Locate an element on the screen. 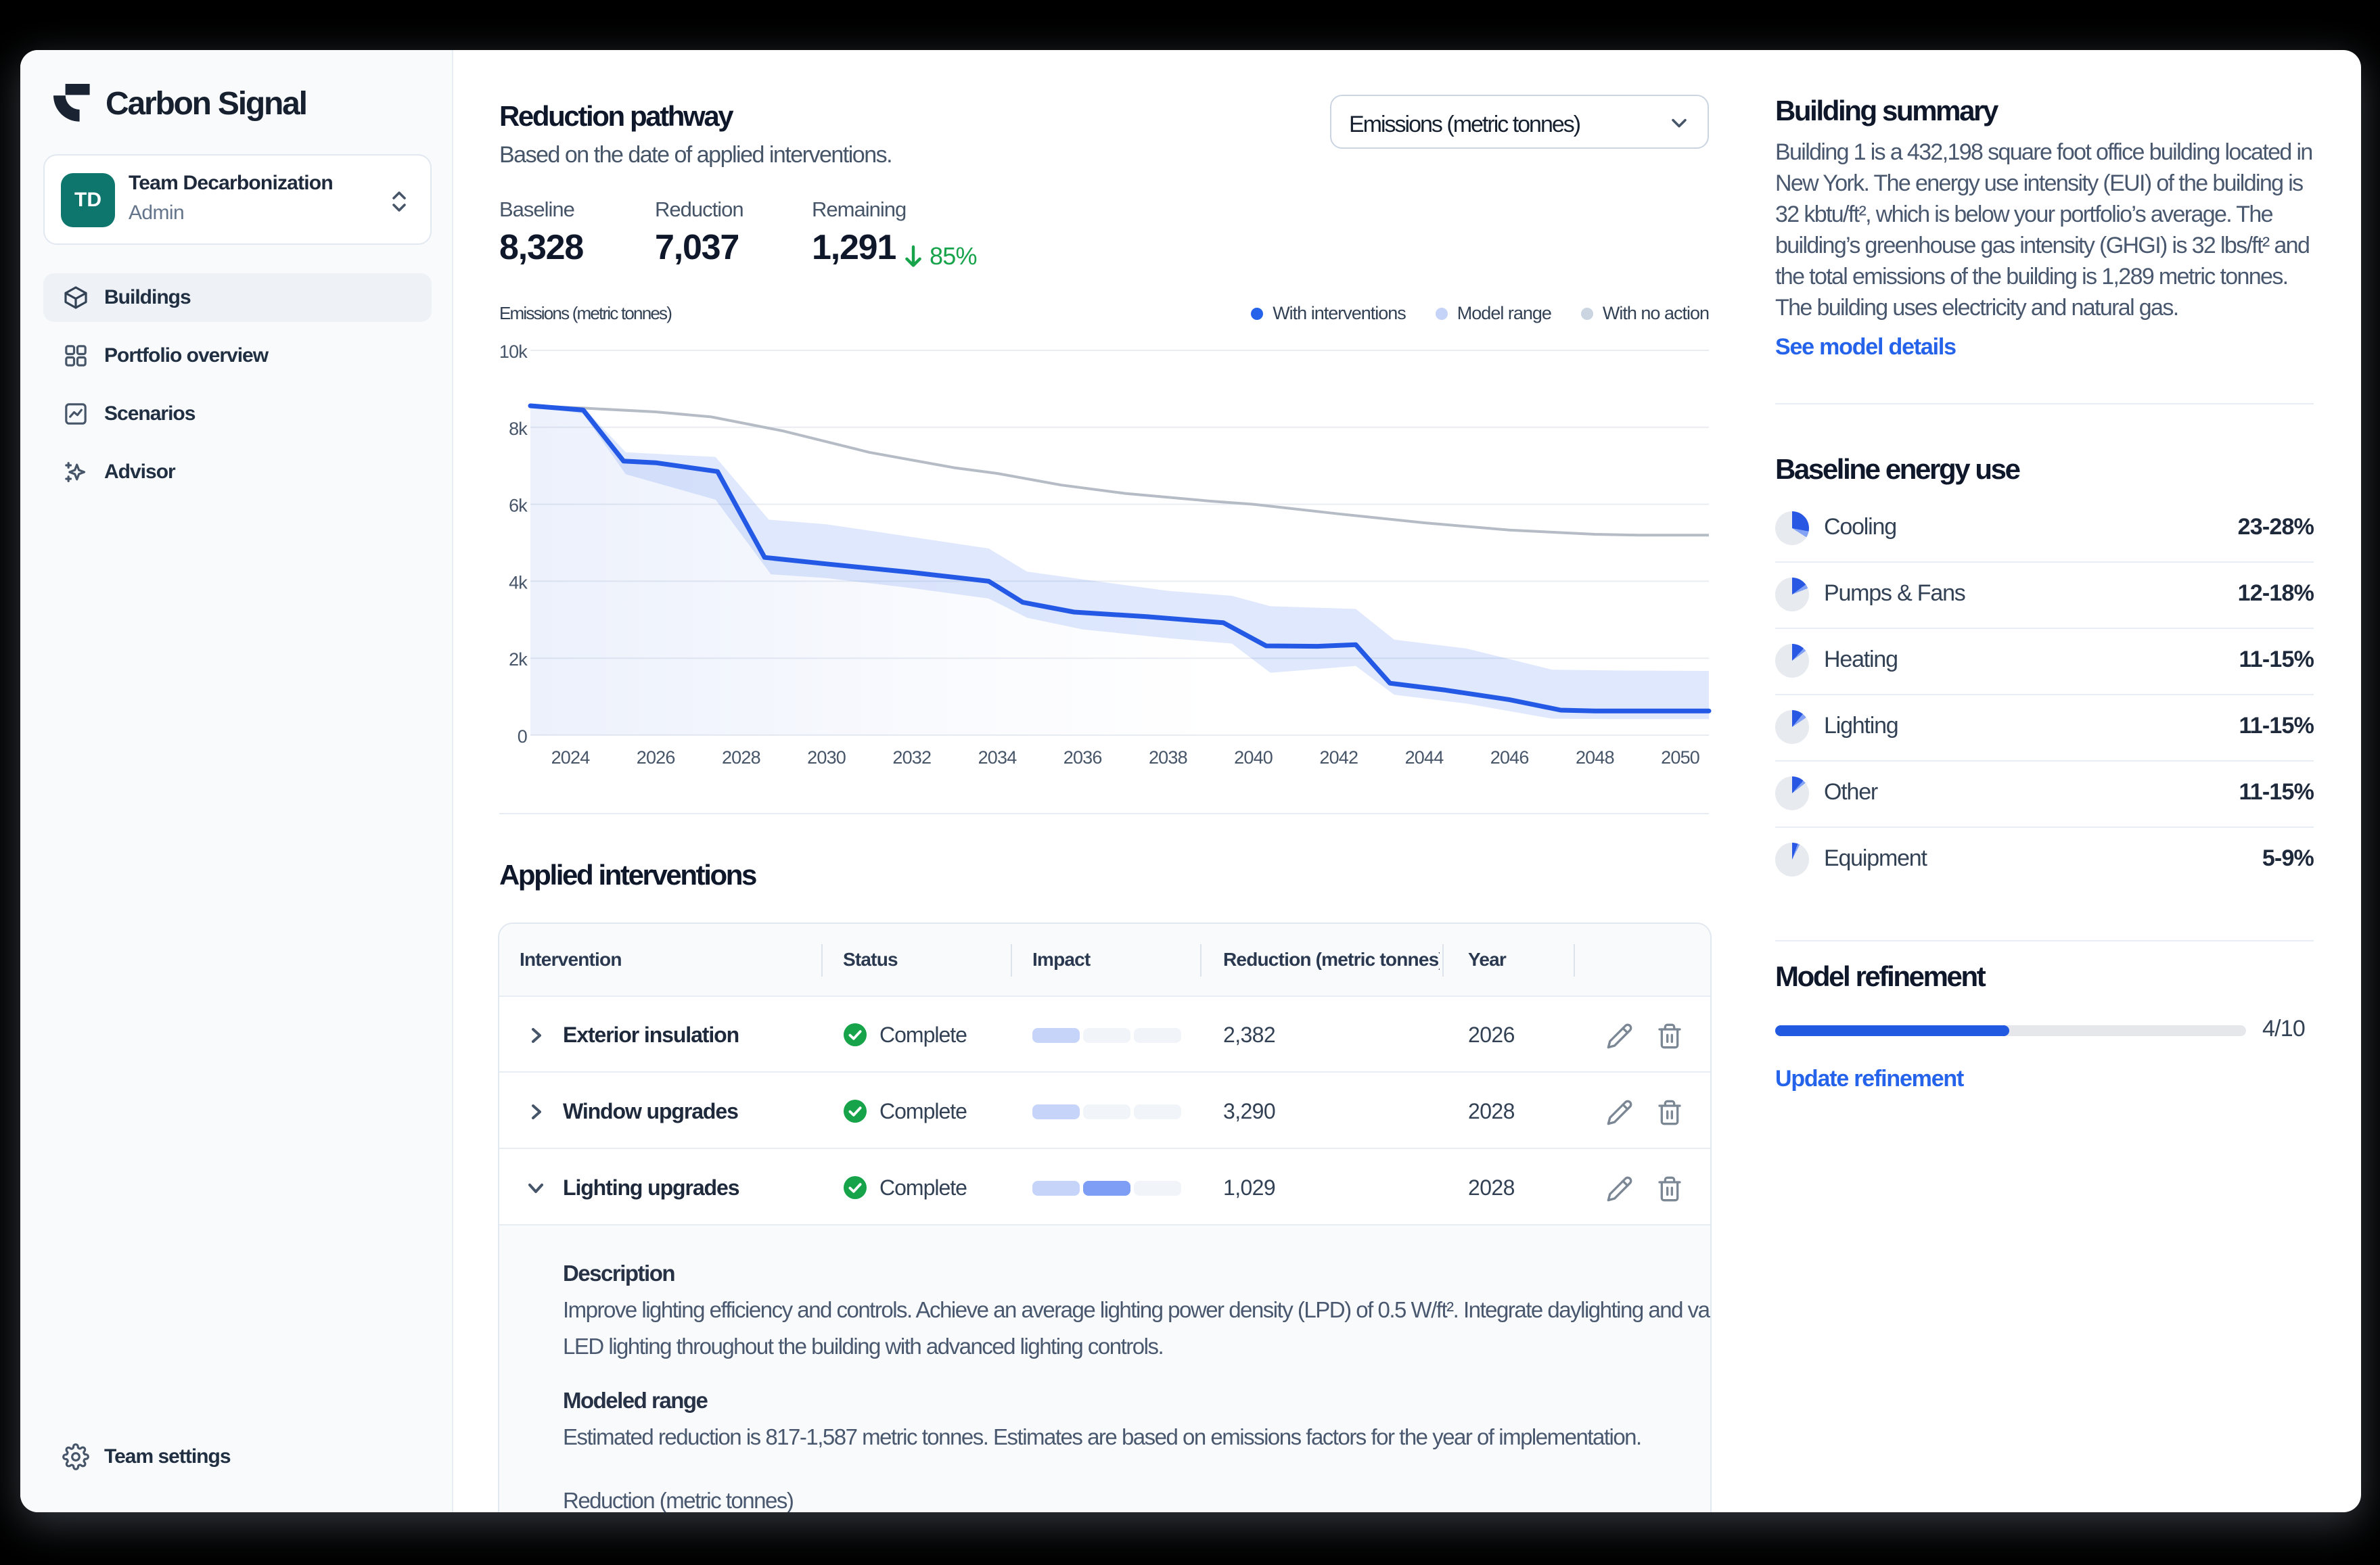 The width and height of the screenshot is (2380, 1565). svg-text: 2044 is located at coordinates (1424, 757).